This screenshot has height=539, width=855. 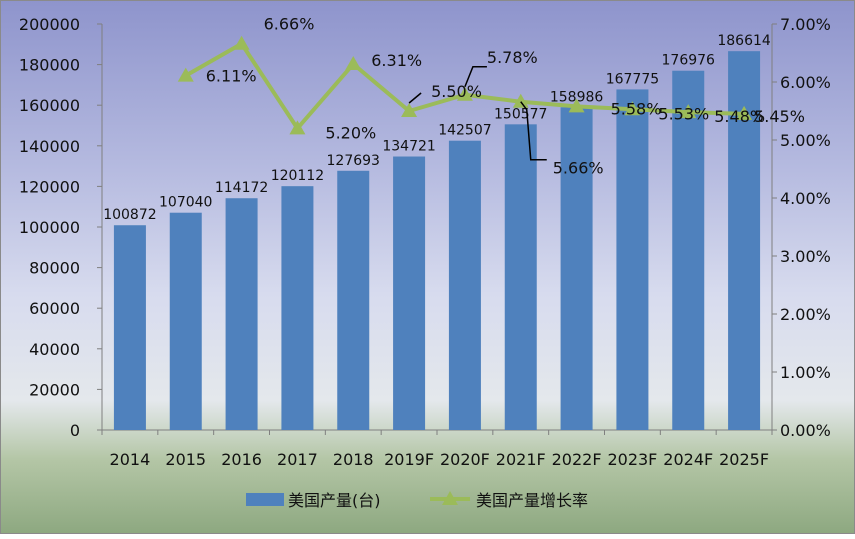 I want to click on bar-value-label: 114172, so click(x=241, y=188).